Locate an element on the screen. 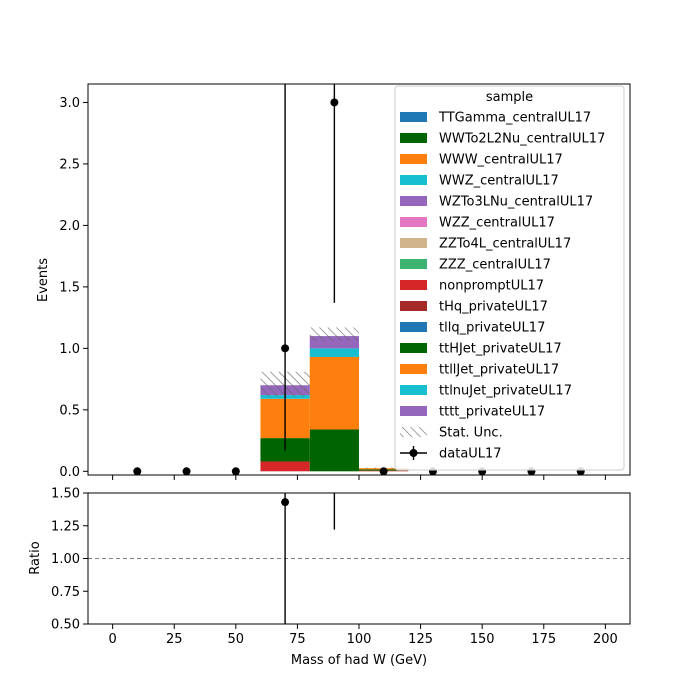 The width and height of the screenshot is (700, 700). ratio-y-tick-label: 1.00 is located at coordinates (65, 559).